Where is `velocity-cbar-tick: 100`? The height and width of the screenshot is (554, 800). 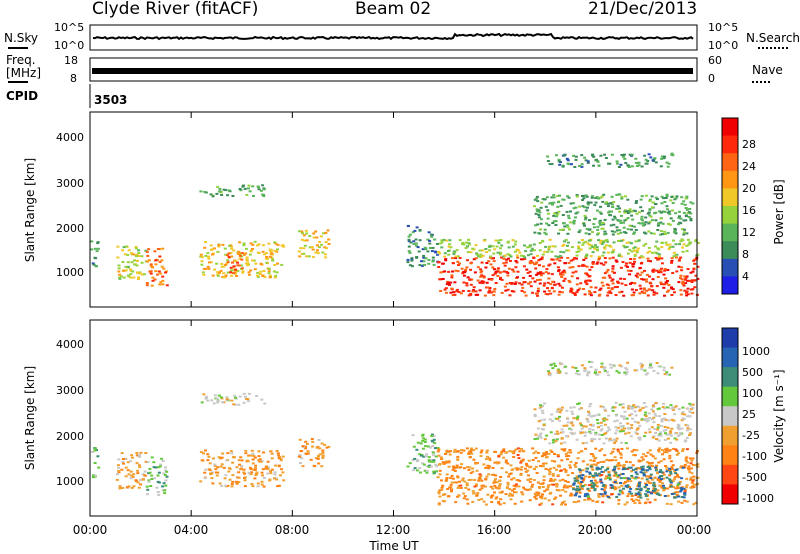 velocity-cbar-tick: 100 is located at coordinates (752, 393).